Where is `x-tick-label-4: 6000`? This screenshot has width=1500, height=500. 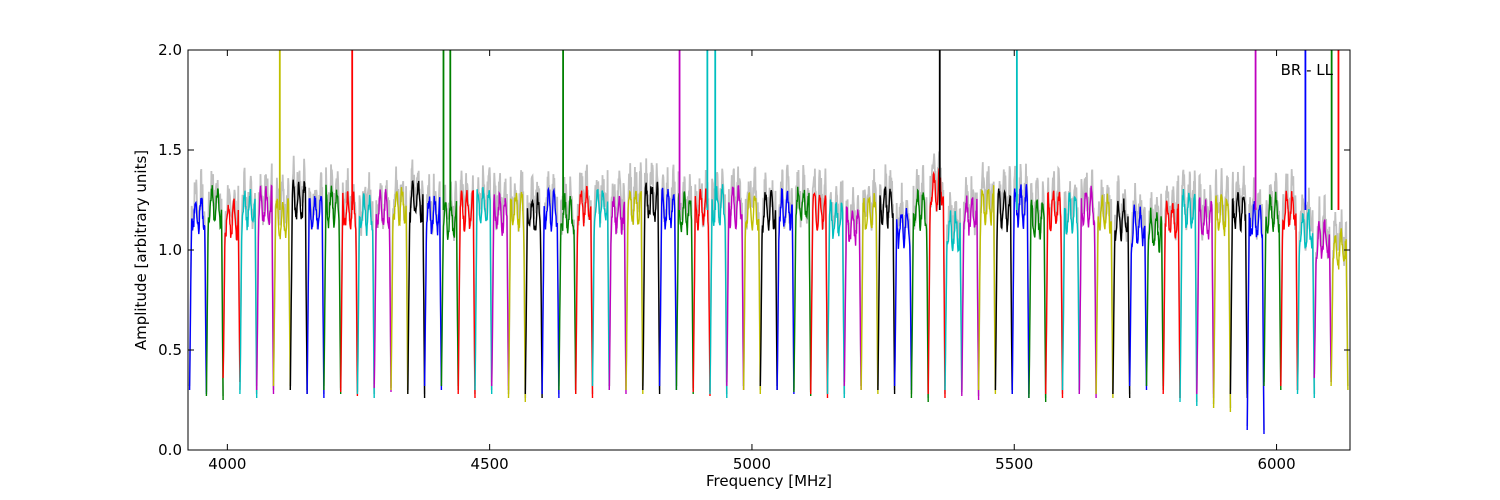
x-tick-label-4: 6000 is located at coordinates (1276, 464).